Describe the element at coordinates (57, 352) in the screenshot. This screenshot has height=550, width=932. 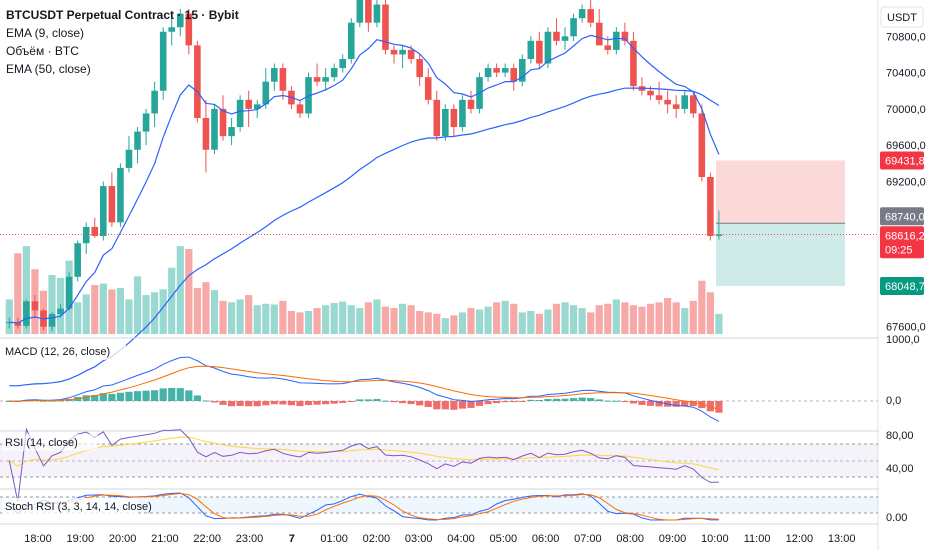
I see `legend-macd: MACD (12, 26, close)` at that location.